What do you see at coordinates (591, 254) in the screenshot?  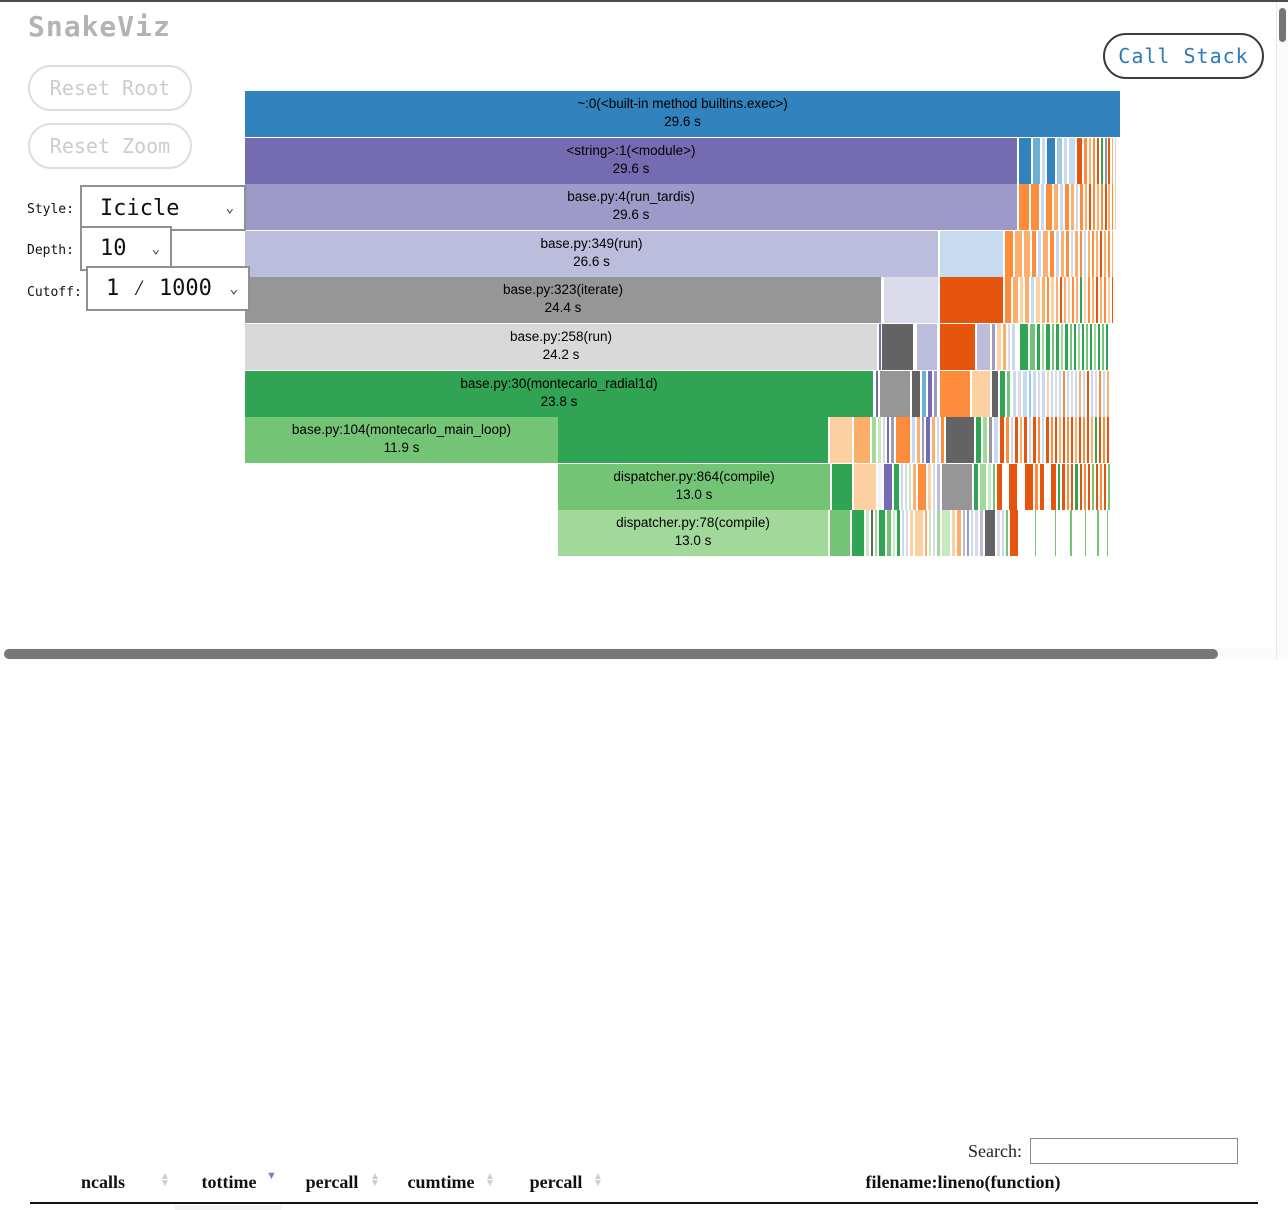 I see `icicle-cell: base.py:349(run) 26.6 s` at bounding box center [591, 254].